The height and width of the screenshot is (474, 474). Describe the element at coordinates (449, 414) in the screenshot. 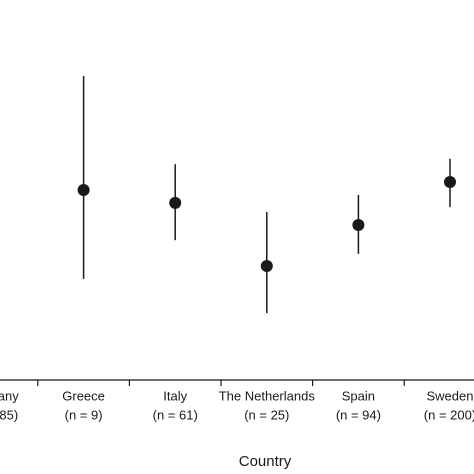

I see `x-tick-sublabel: (n = 200)` at that location.